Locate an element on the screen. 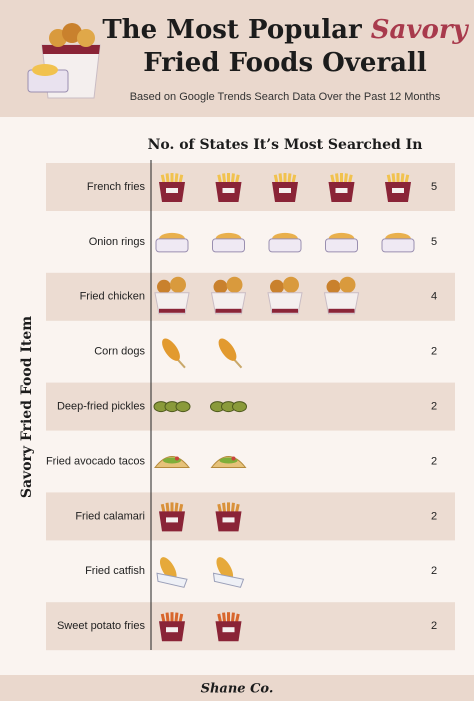  category-label: Fried catfish is located at coordinates (115, 571).